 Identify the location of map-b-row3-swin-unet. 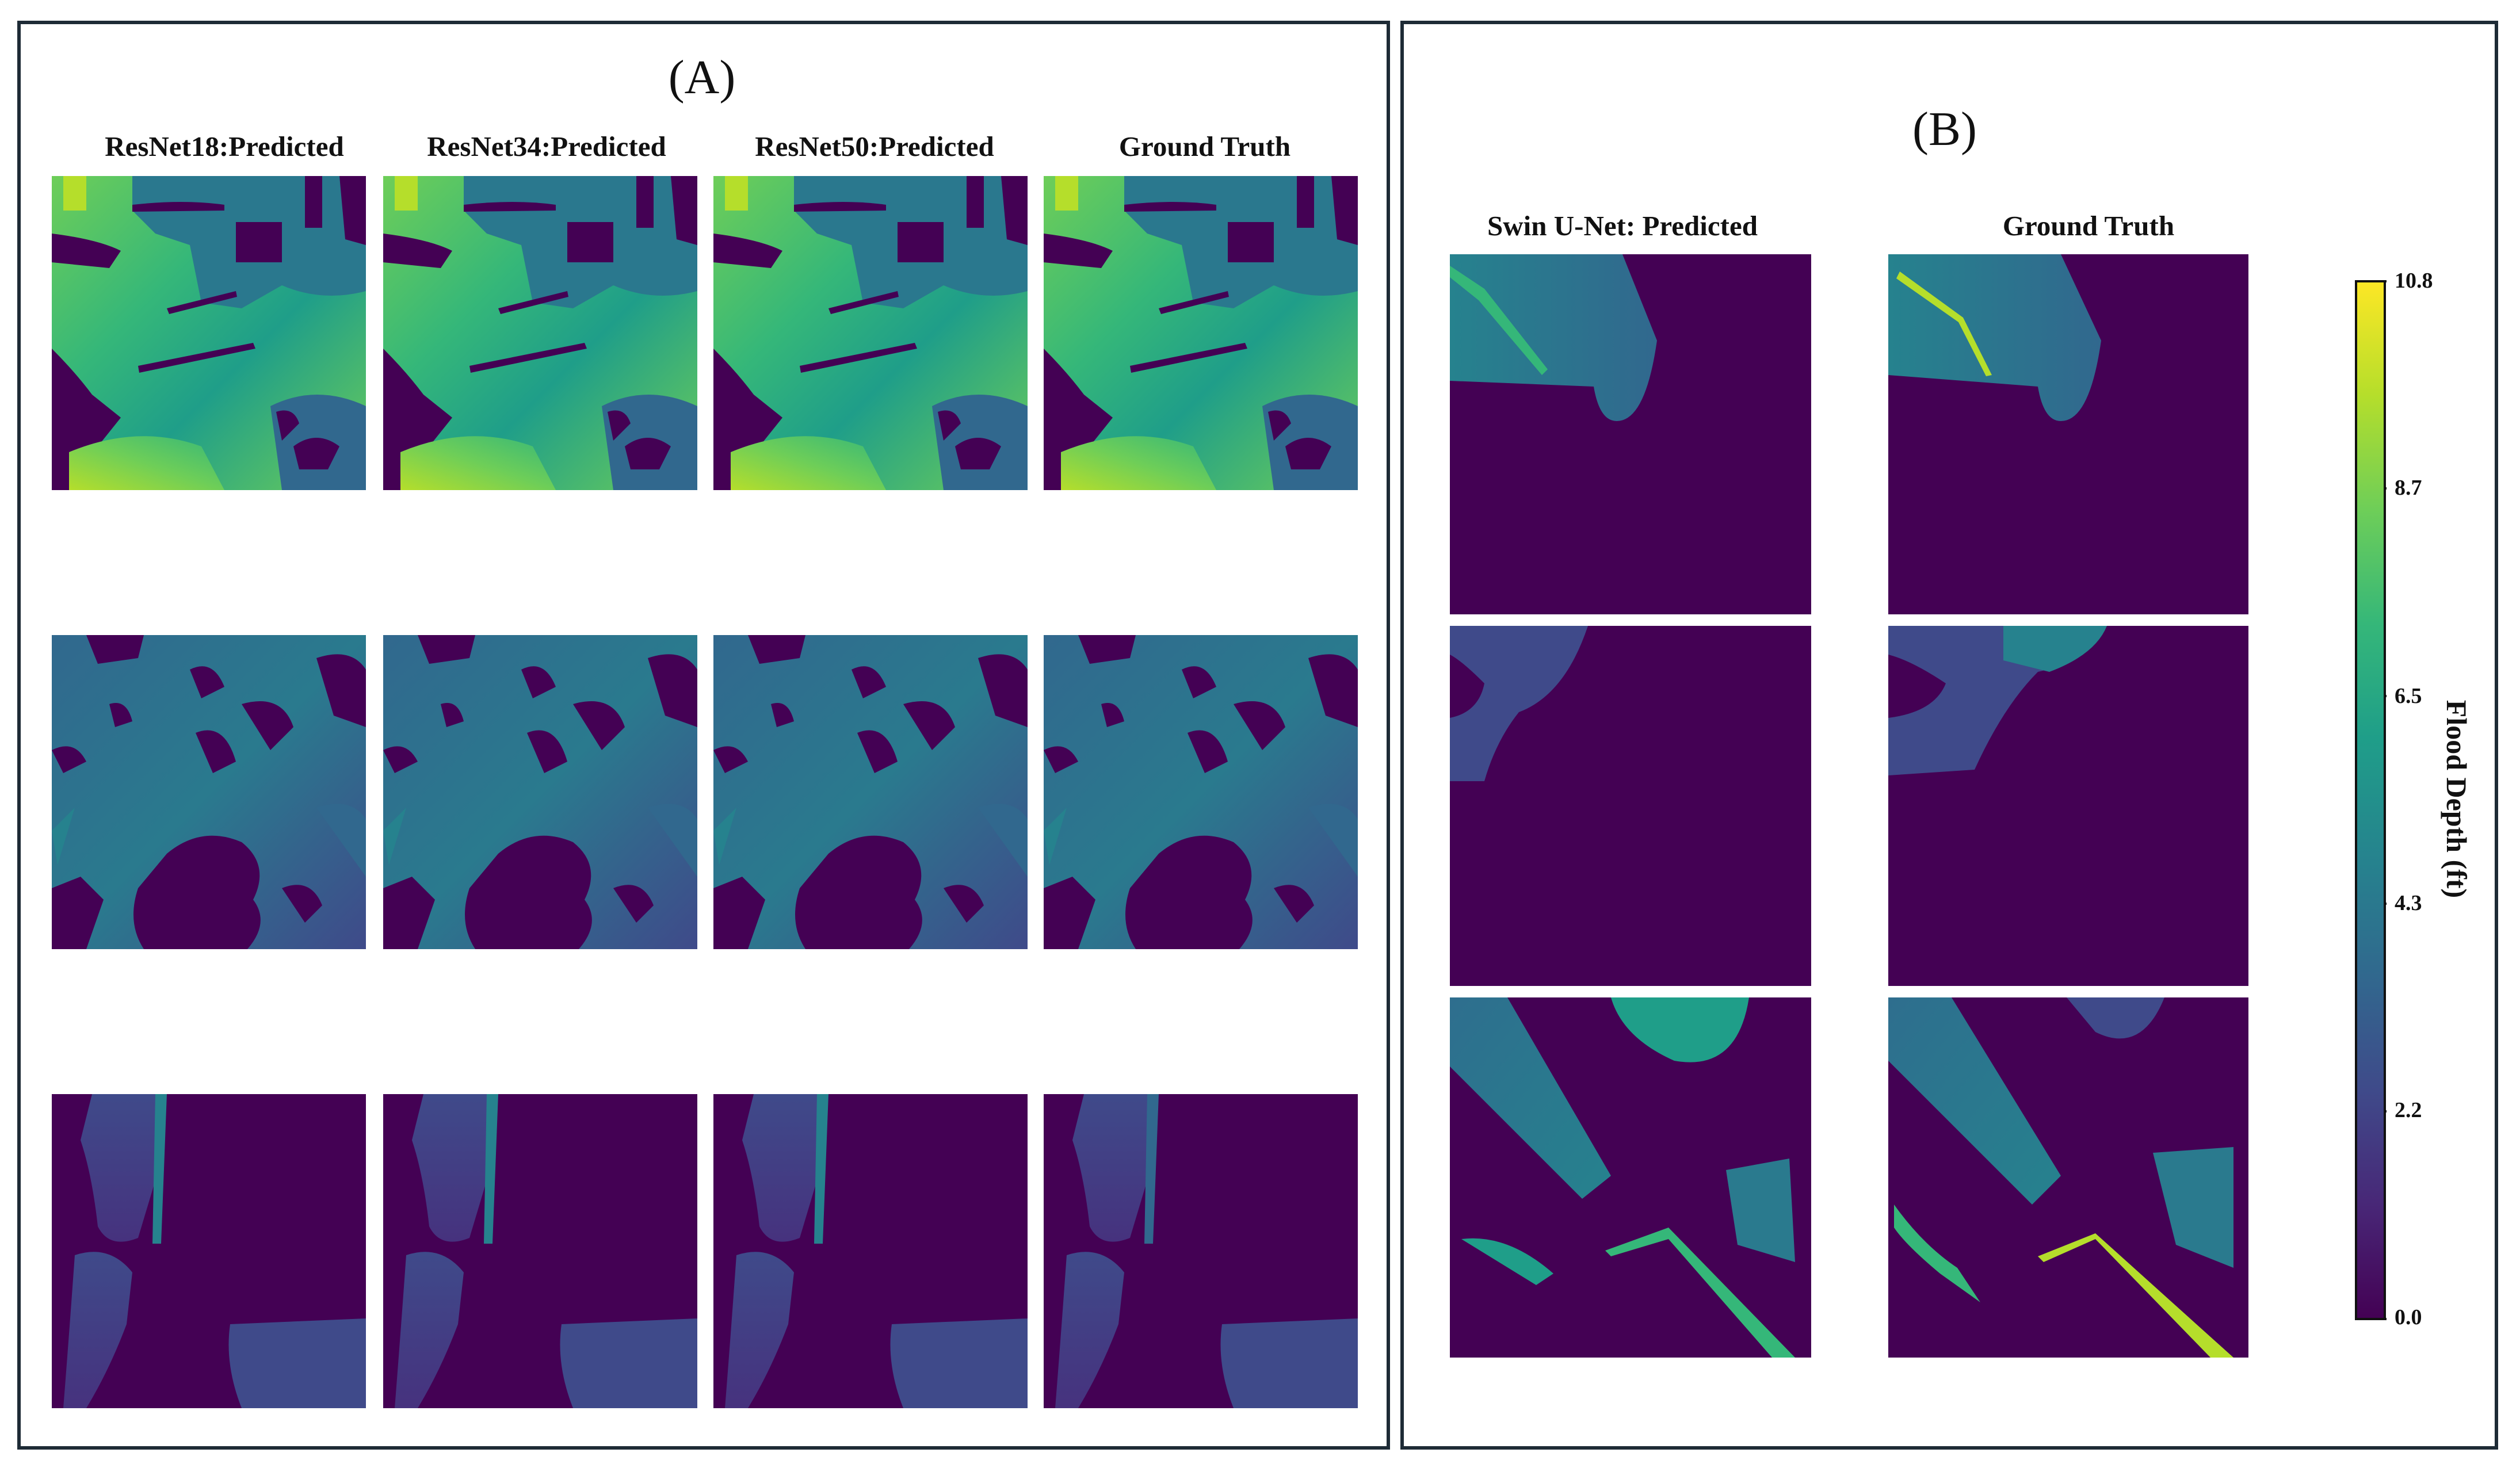
(1630, 1177).